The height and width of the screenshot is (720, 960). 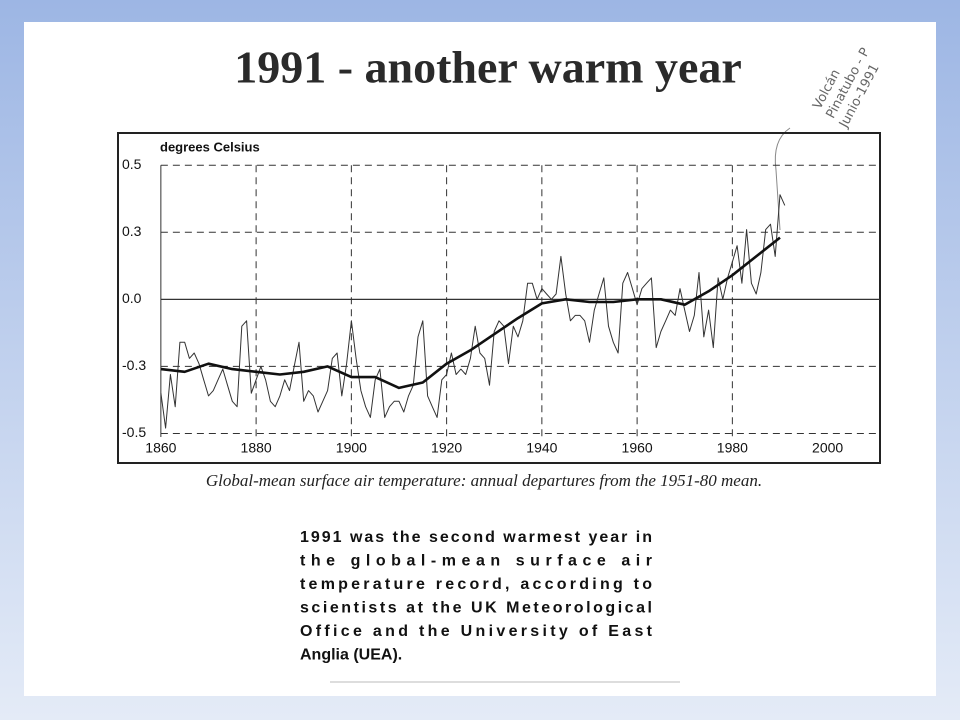 I want to click on note-arrow, so click(x=782, y=179).